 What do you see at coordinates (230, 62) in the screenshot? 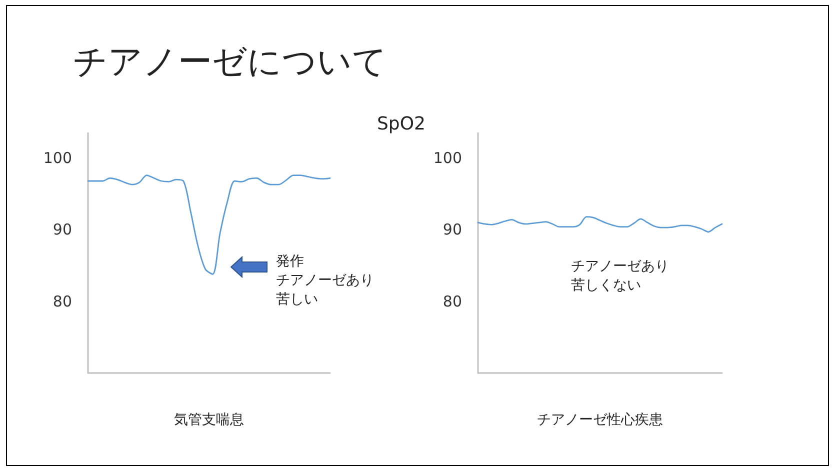
I see `chart-title: チアノーゼについて` at bounding box center [230, 62].